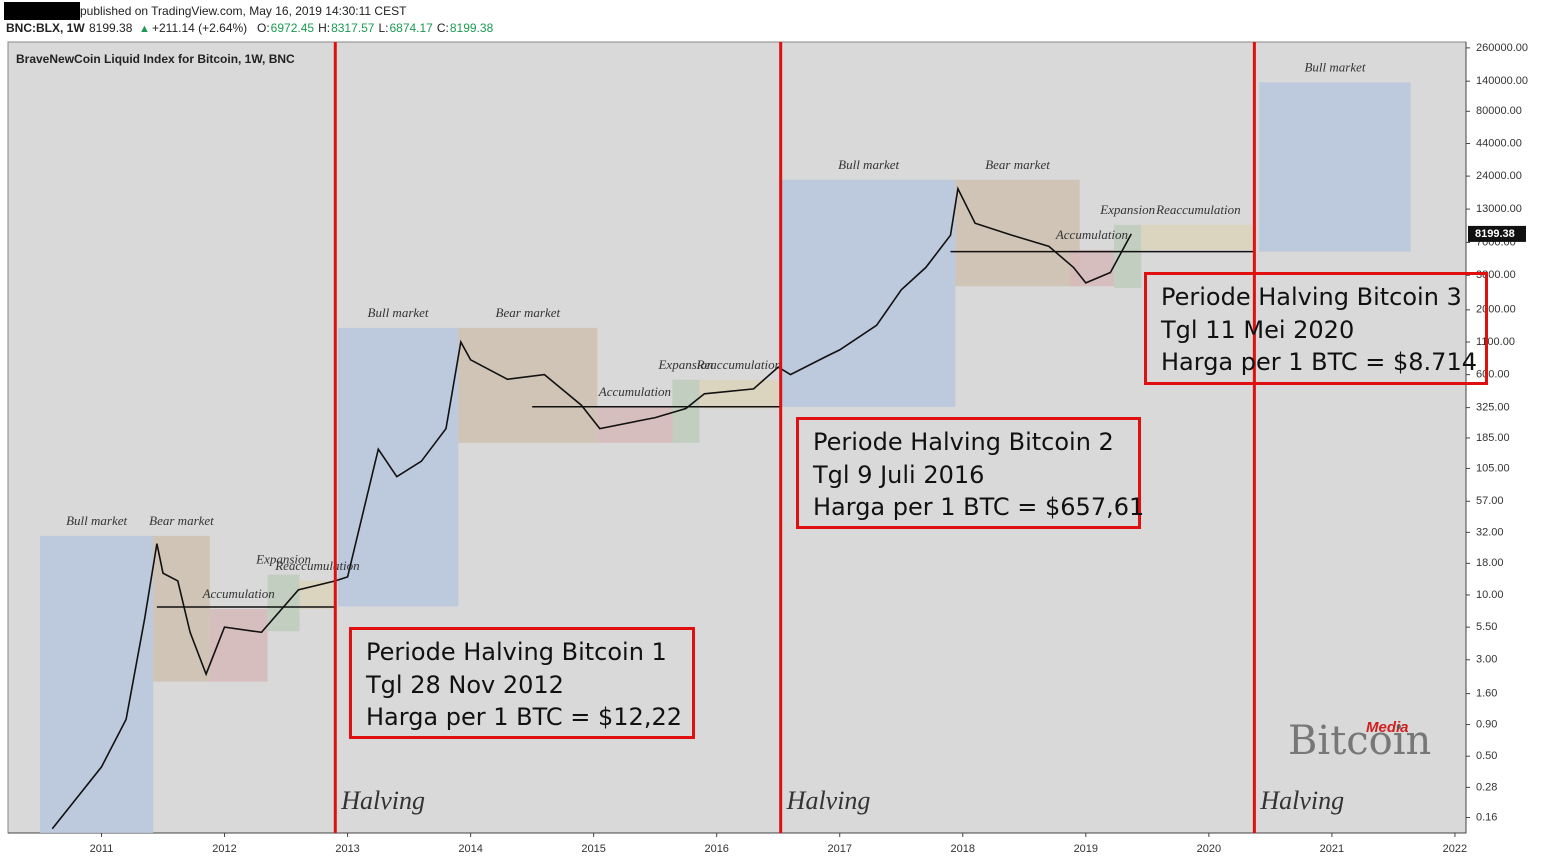  What do you see at coordinates (524, 717) in the screenshot?
I see `callout-price: Harga per 1 BTC = $12,22` at bounding box center [524, 717].